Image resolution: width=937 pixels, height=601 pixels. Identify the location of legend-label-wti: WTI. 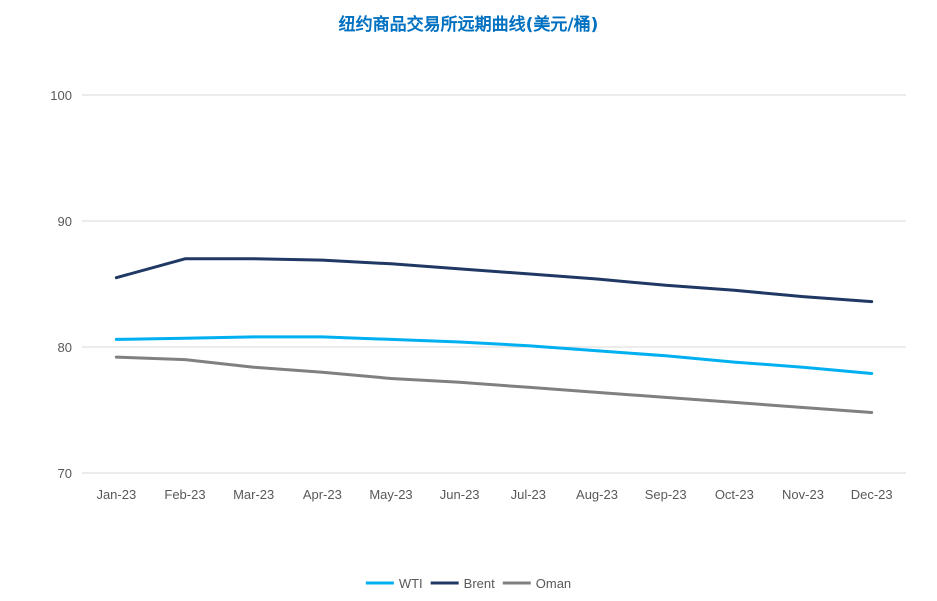
(411, 583).